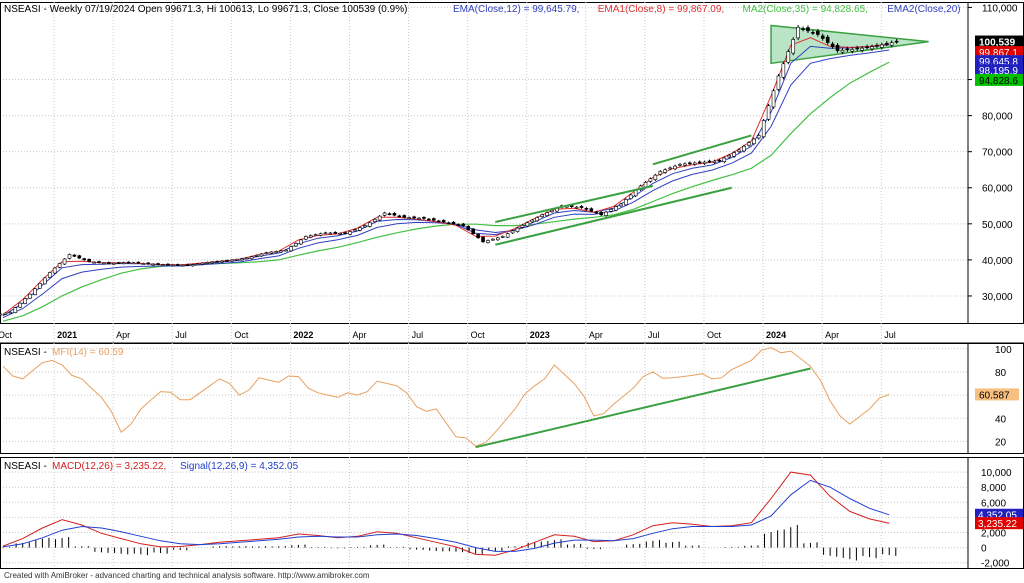 This screenshot has height=583, width=1024. I want to click on price-last-label: 99,867.1, so click(998, 53).